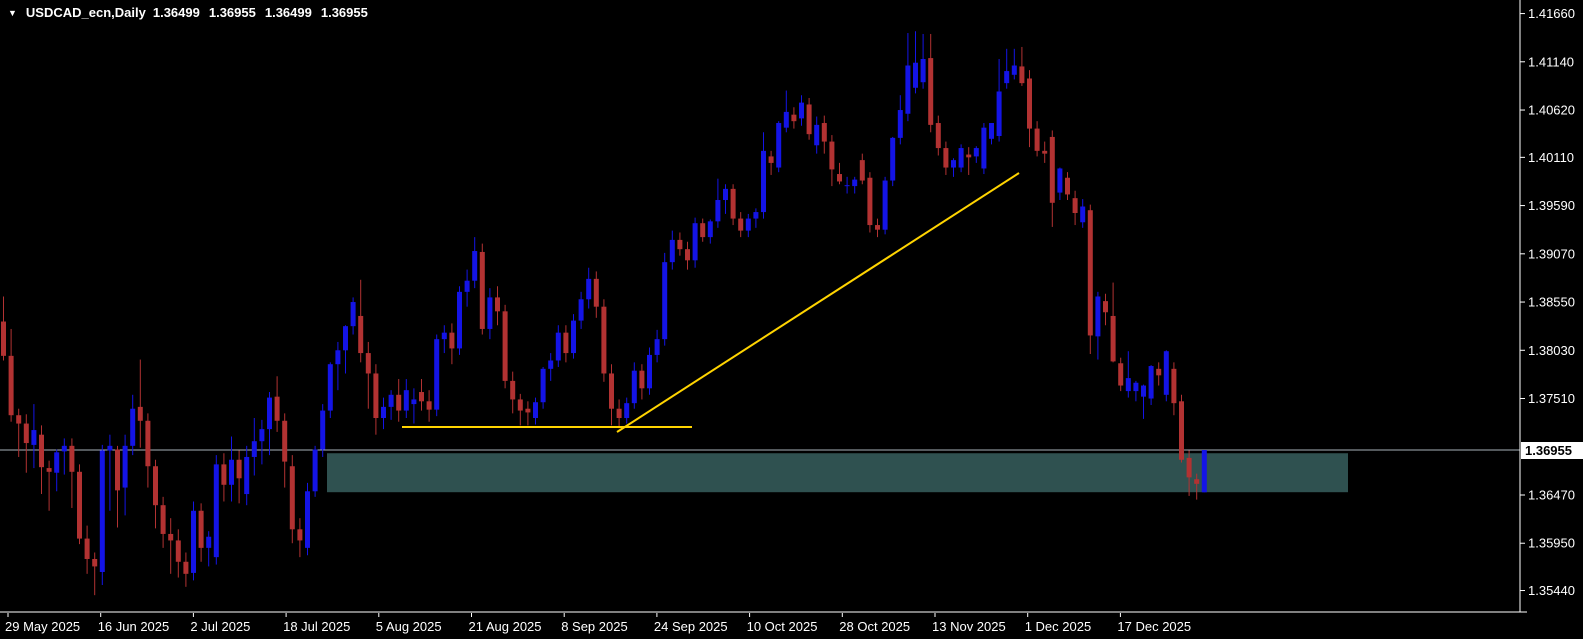 Image resolution: width=1583 pixels, height=639 pixels. I want to click on trendline, so click(818, 302).